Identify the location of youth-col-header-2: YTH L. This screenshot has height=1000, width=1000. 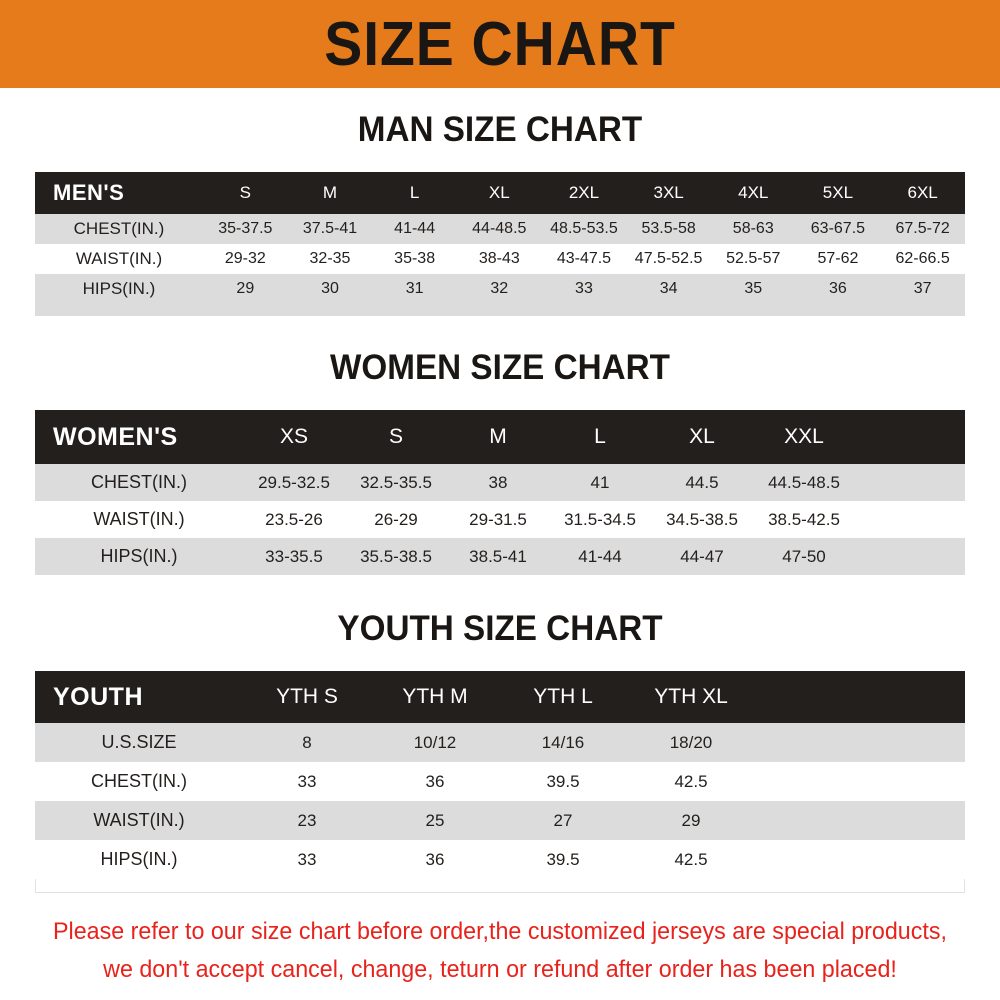
(563, 696).